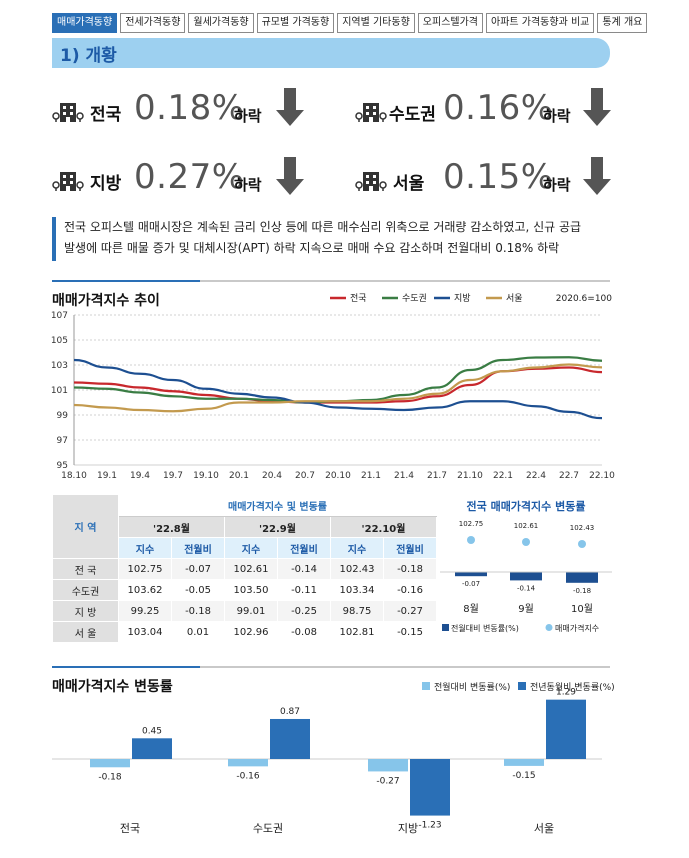 This screenshot has height=858, width=689. What do you see at coordinates (582, 591) in the screenshot?
I see `mom-label: -0.18` at bounding box center [582, 591].